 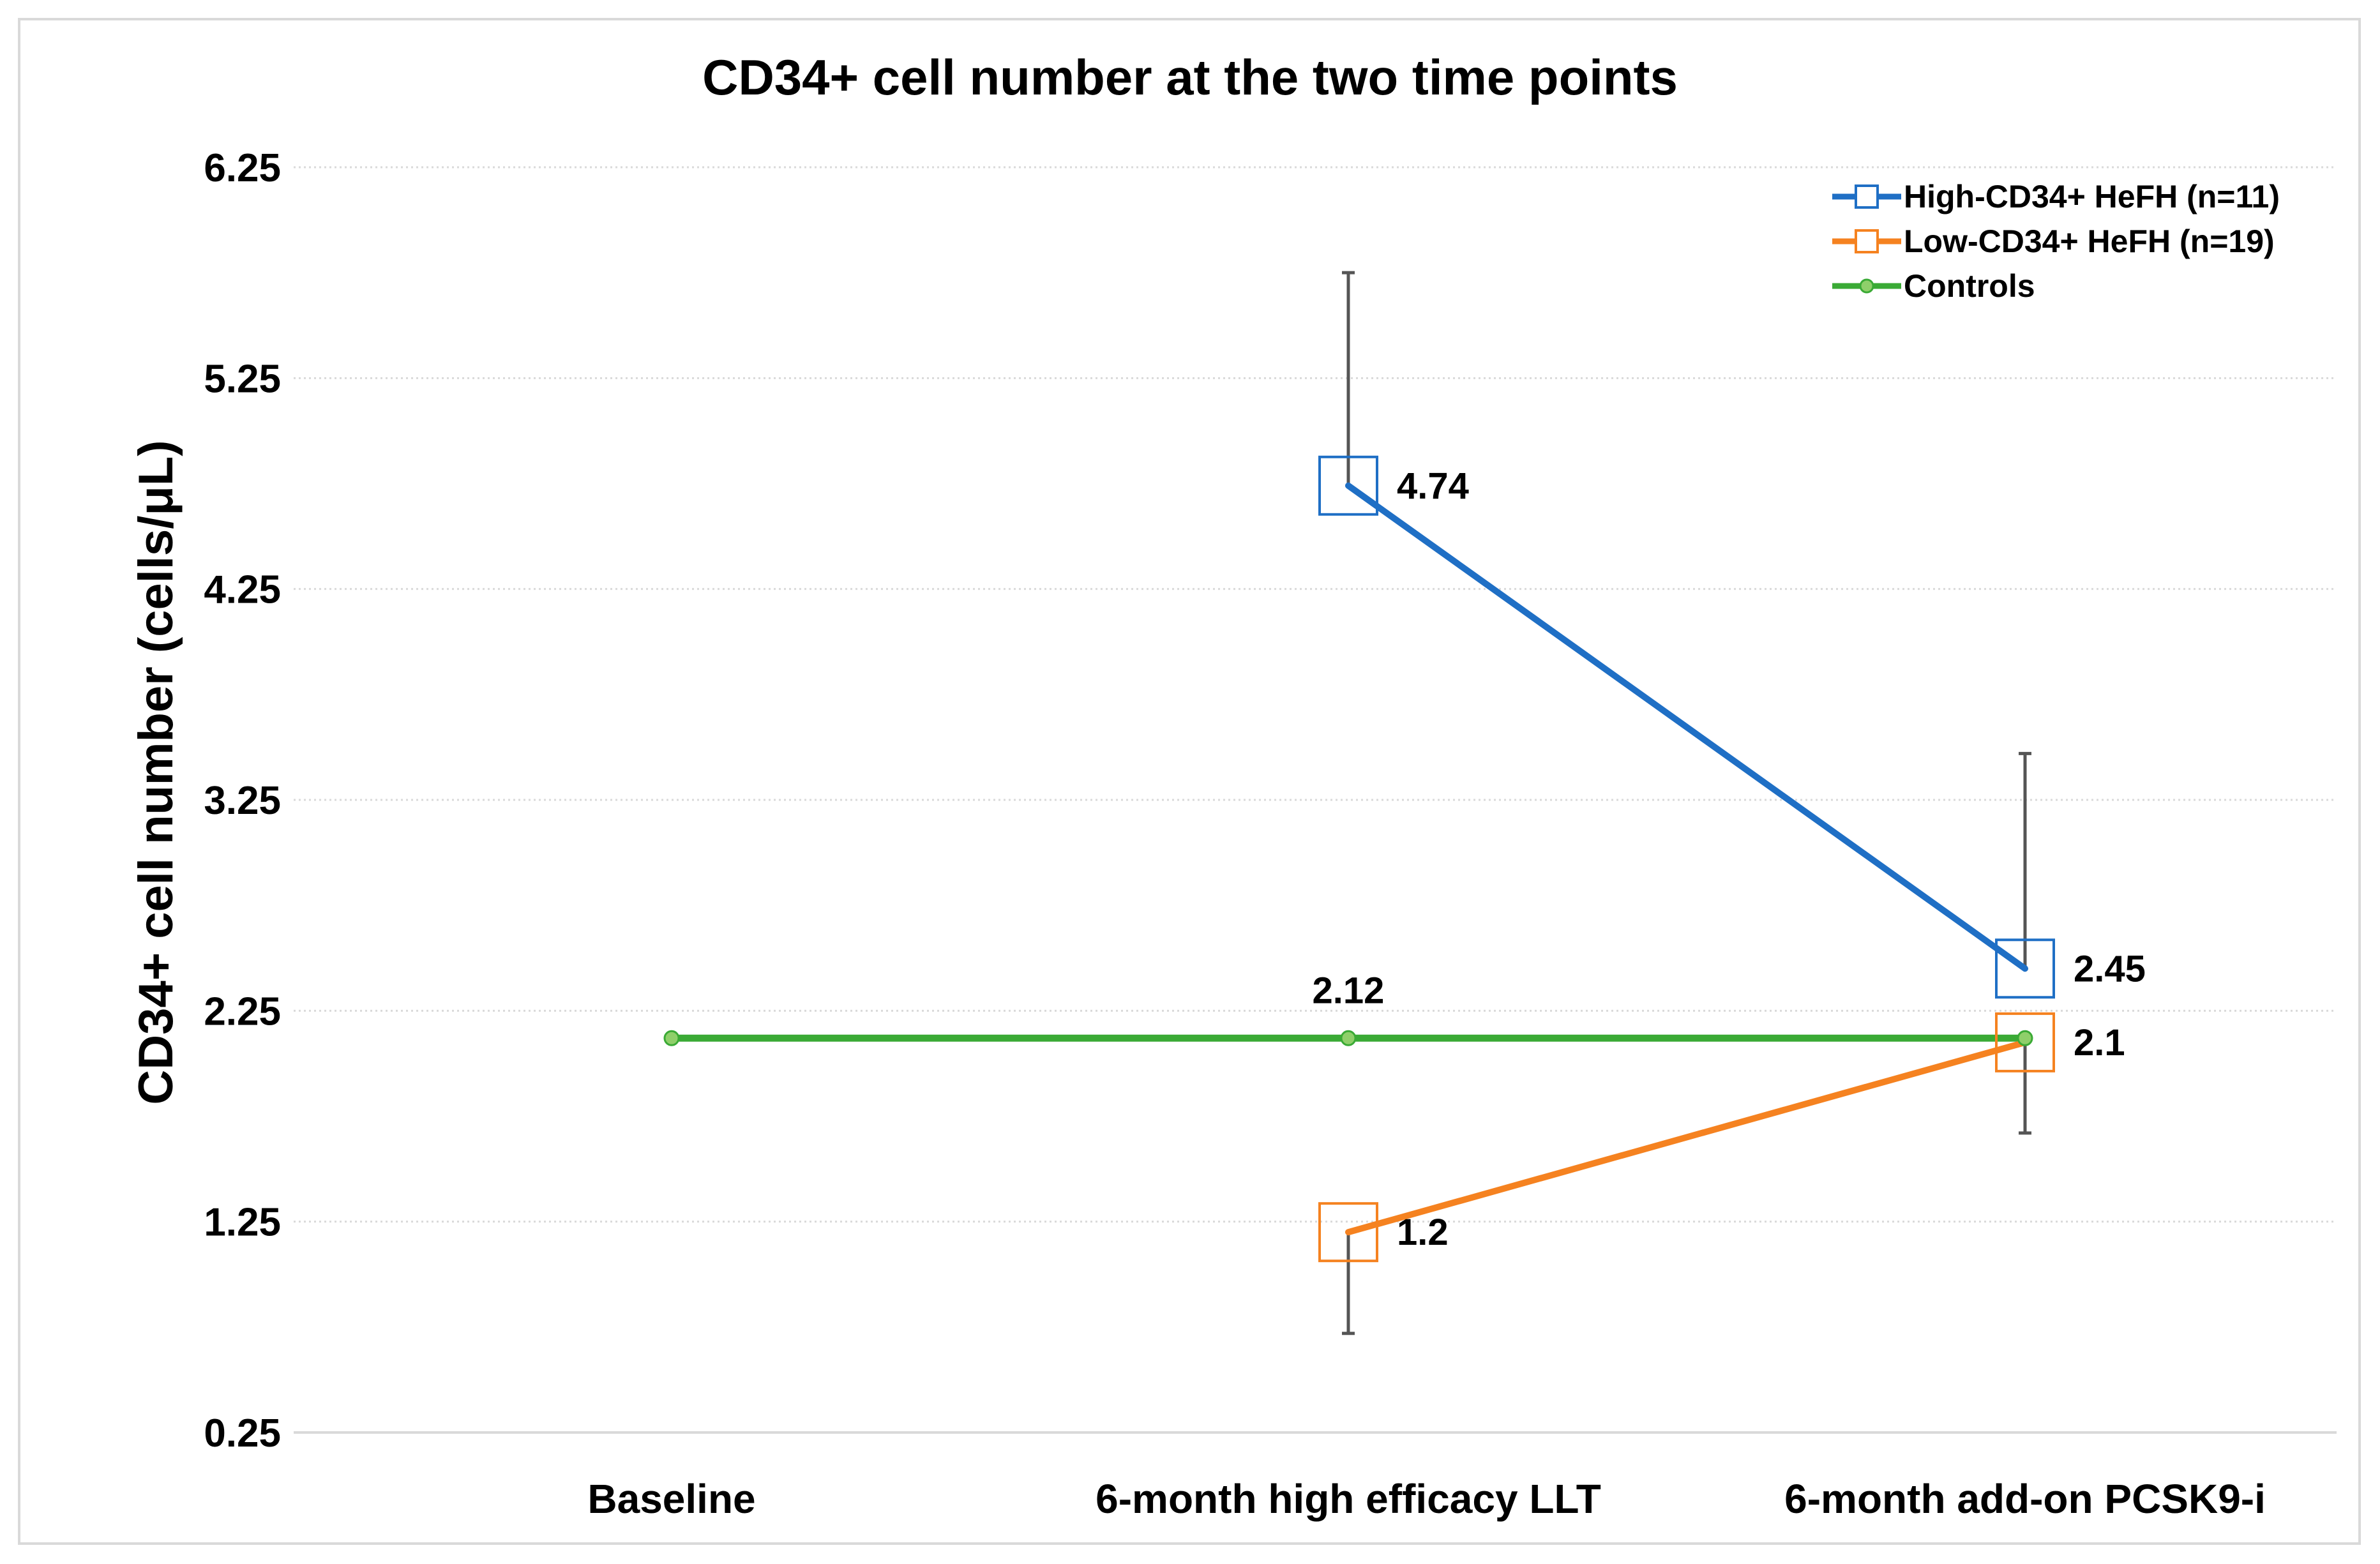 I want to click on legend-label: High-CD34+ HeFH (n=11), so click(x=2092, y=196).